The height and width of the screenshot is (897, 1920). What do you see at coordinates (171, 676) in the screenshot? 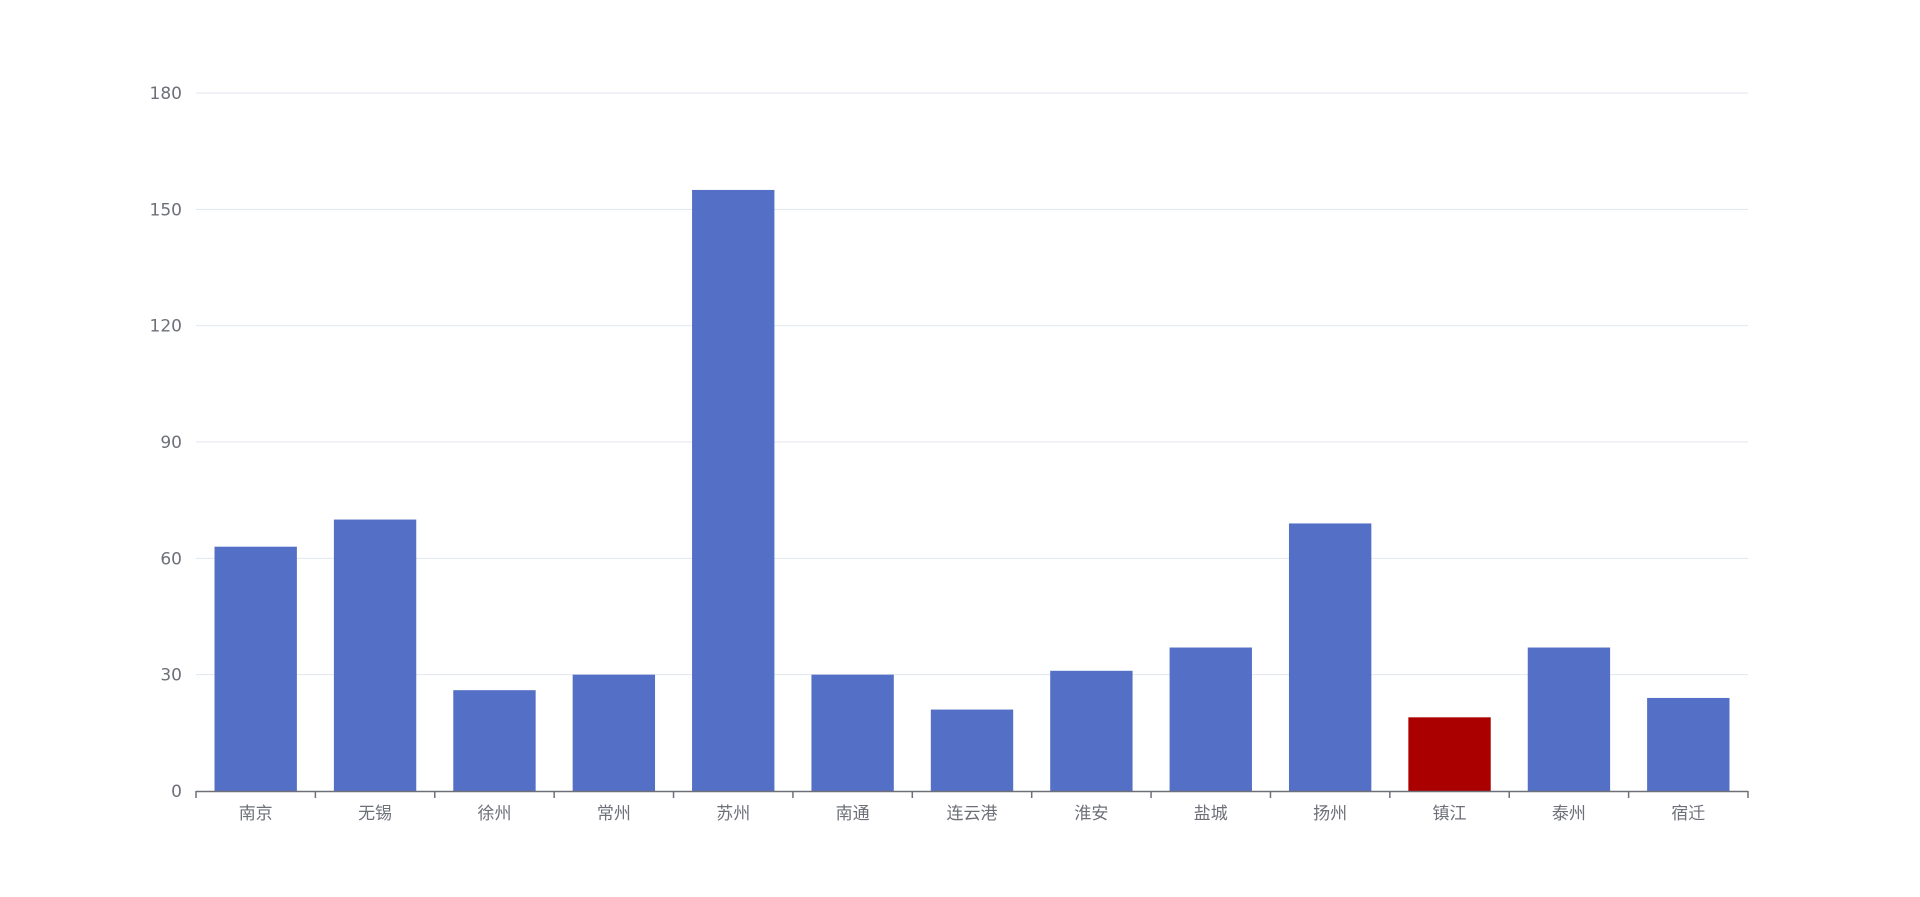
I see `y-tick-label: 30` at bounding box center [171, 676].